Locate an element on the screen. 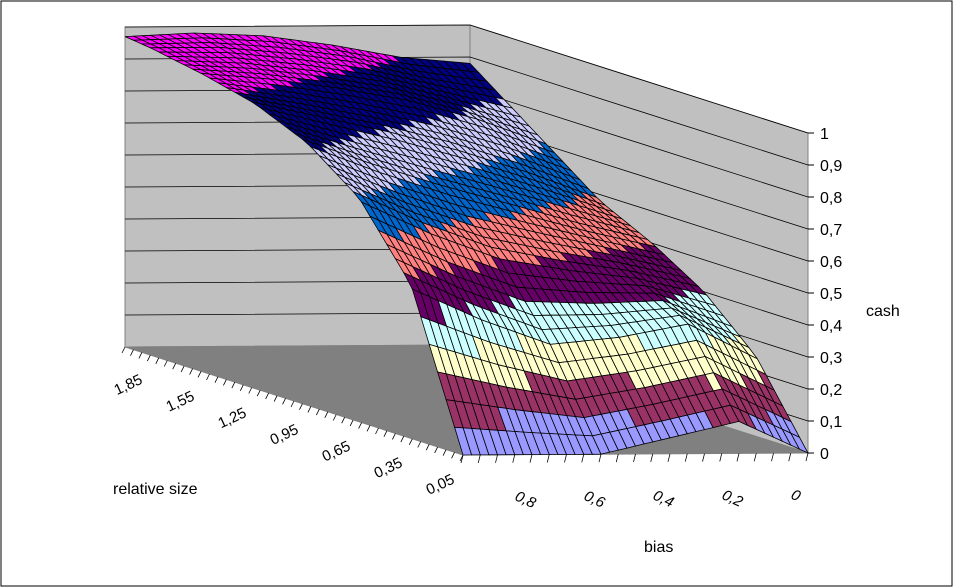 Image resolution: width=953 pixels, height=587 pixels. z-tick-label: 0,4 is located at coordinates (831, 326).